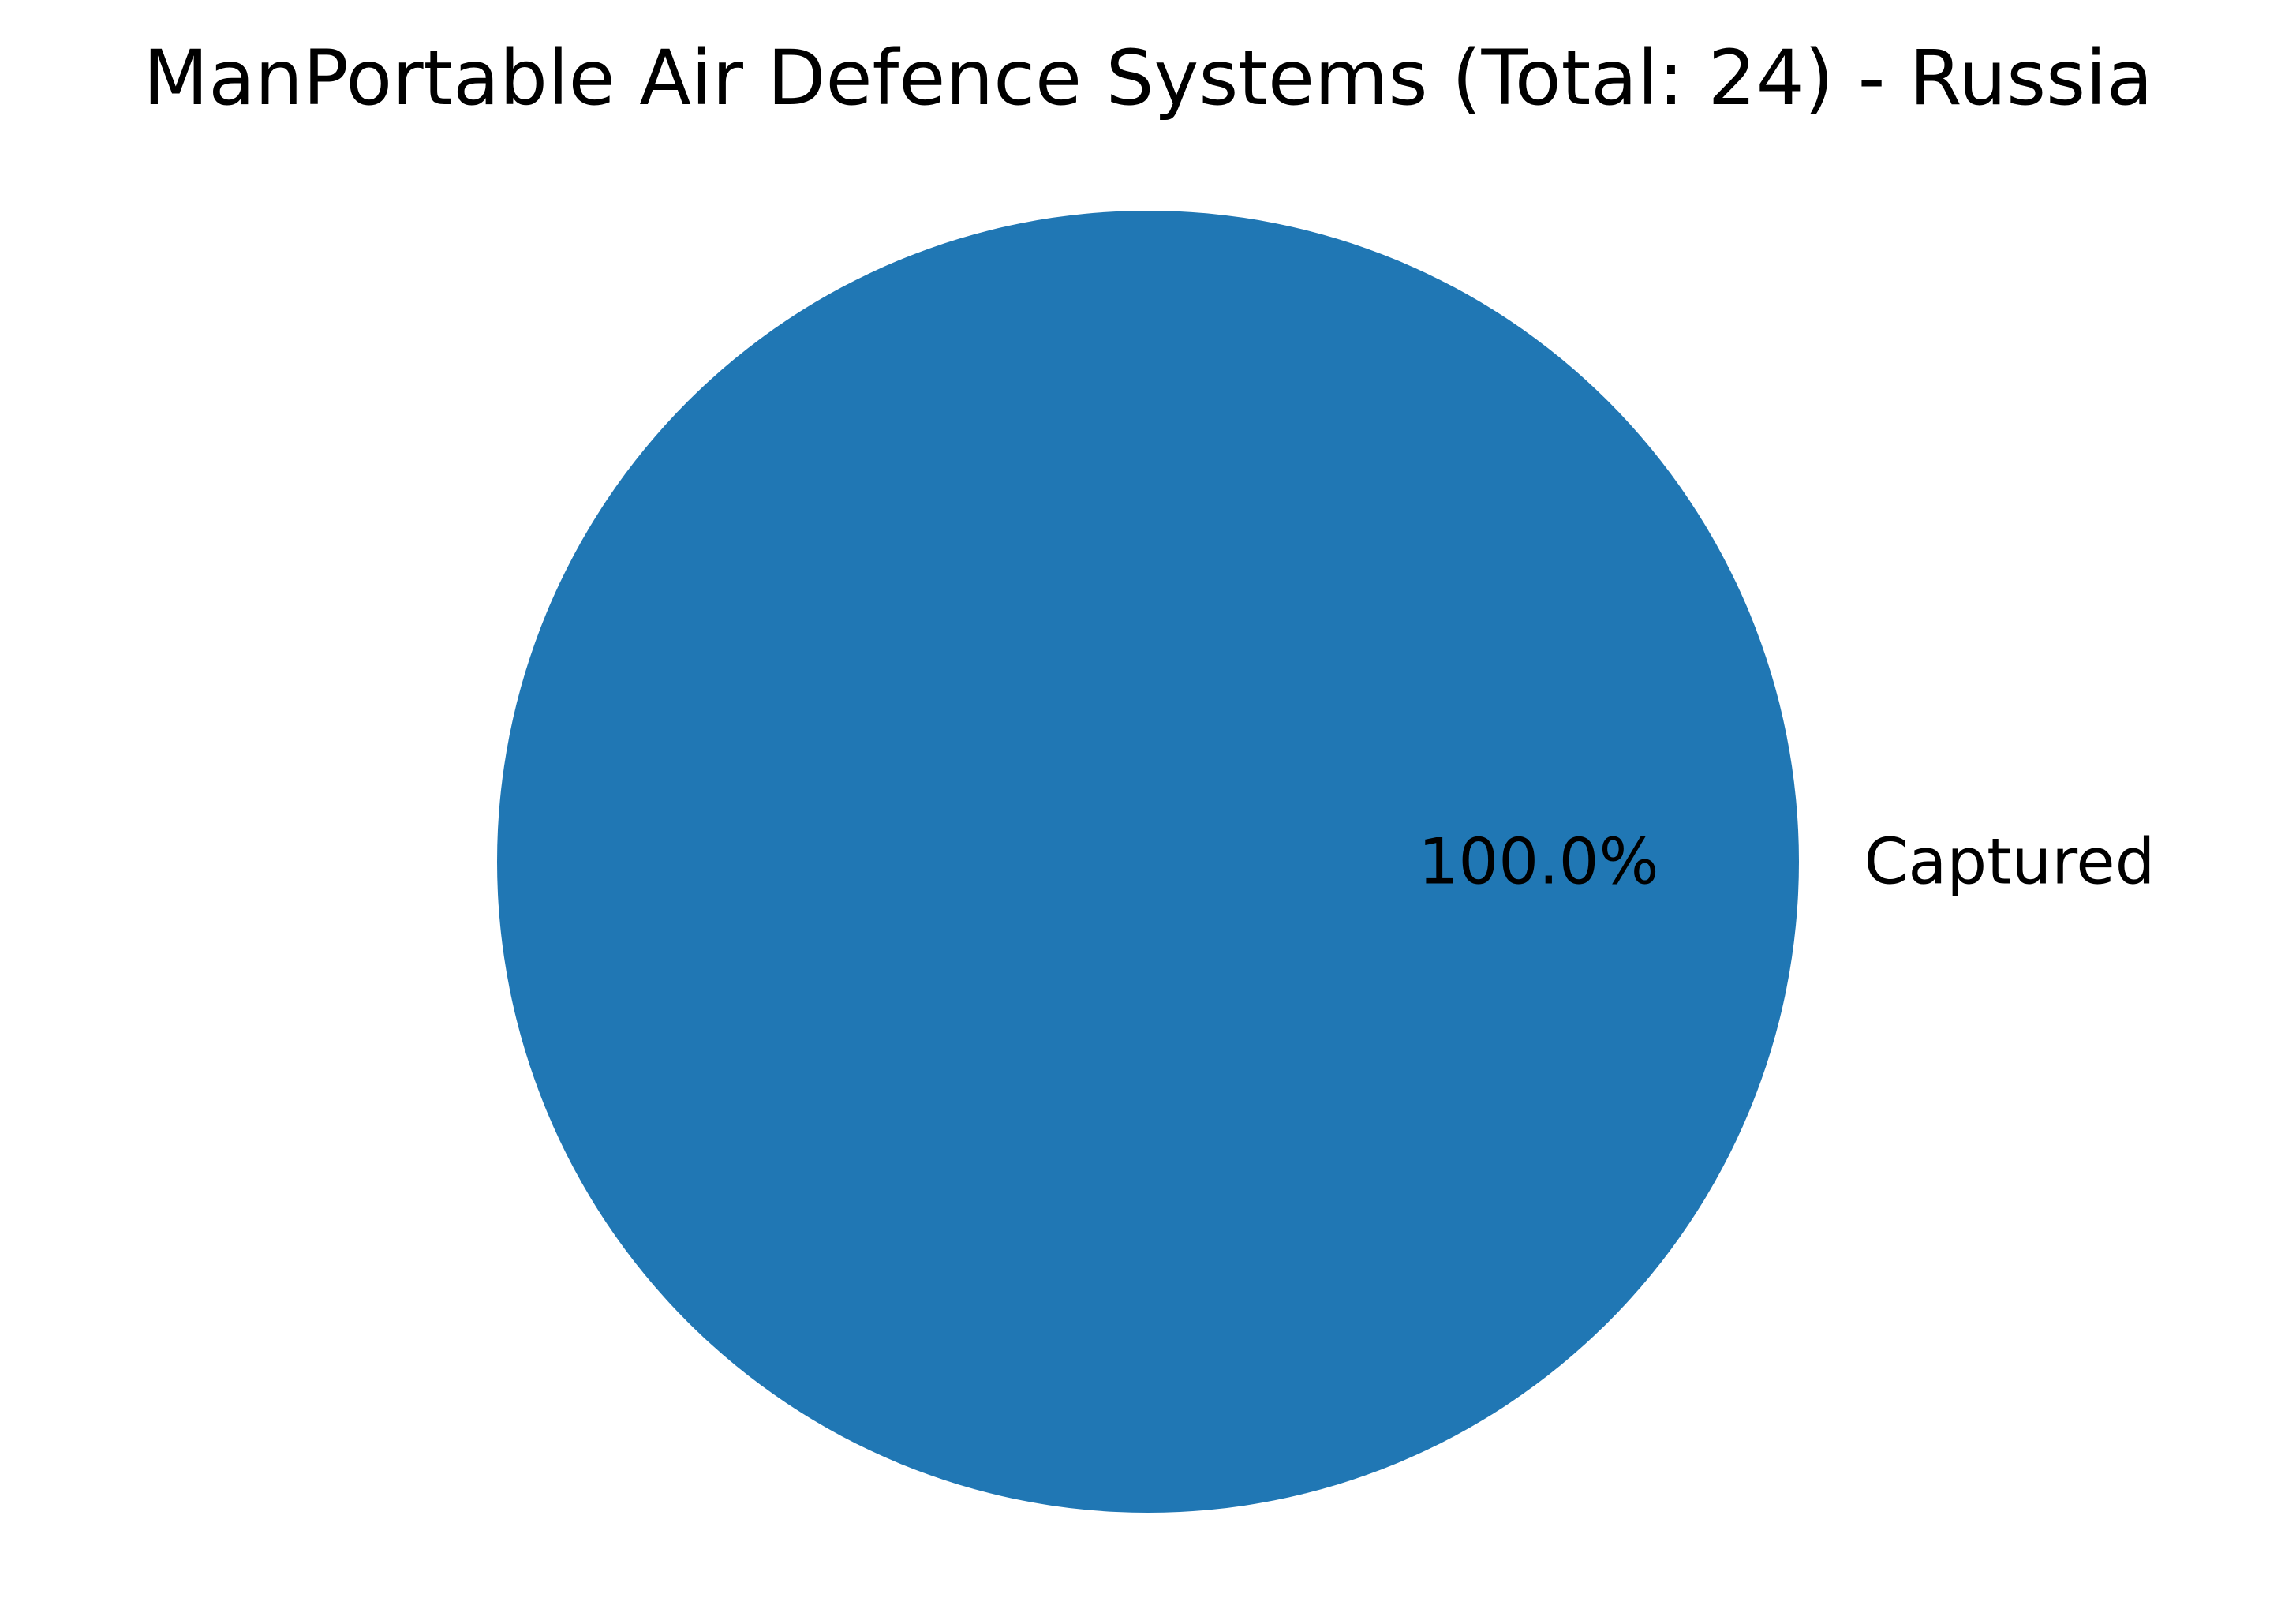 Image resolution: width=2296 pixels, height=1624 pixels. What do you see at coordinates (1538, 862) in the screenshot?
I see `slice-percent-label: 100.0%` at bounding box center [1538, 862].